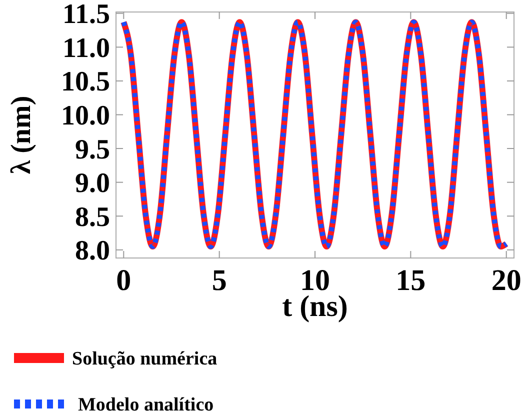 The height and width of the screenshot is (418, 530). I want to click on y-tick-label: 8.5, so click(92, 217).